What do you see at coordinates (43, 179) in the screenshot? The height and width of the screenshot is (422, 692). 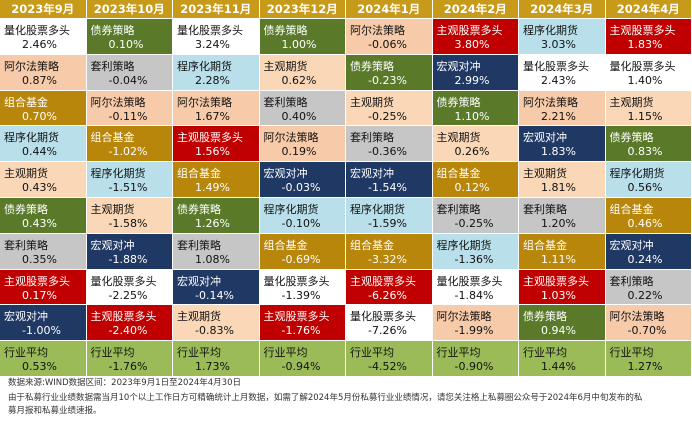 I see `strategy-cell: 主观期货 0.43%` at bounding box center [43, 179].